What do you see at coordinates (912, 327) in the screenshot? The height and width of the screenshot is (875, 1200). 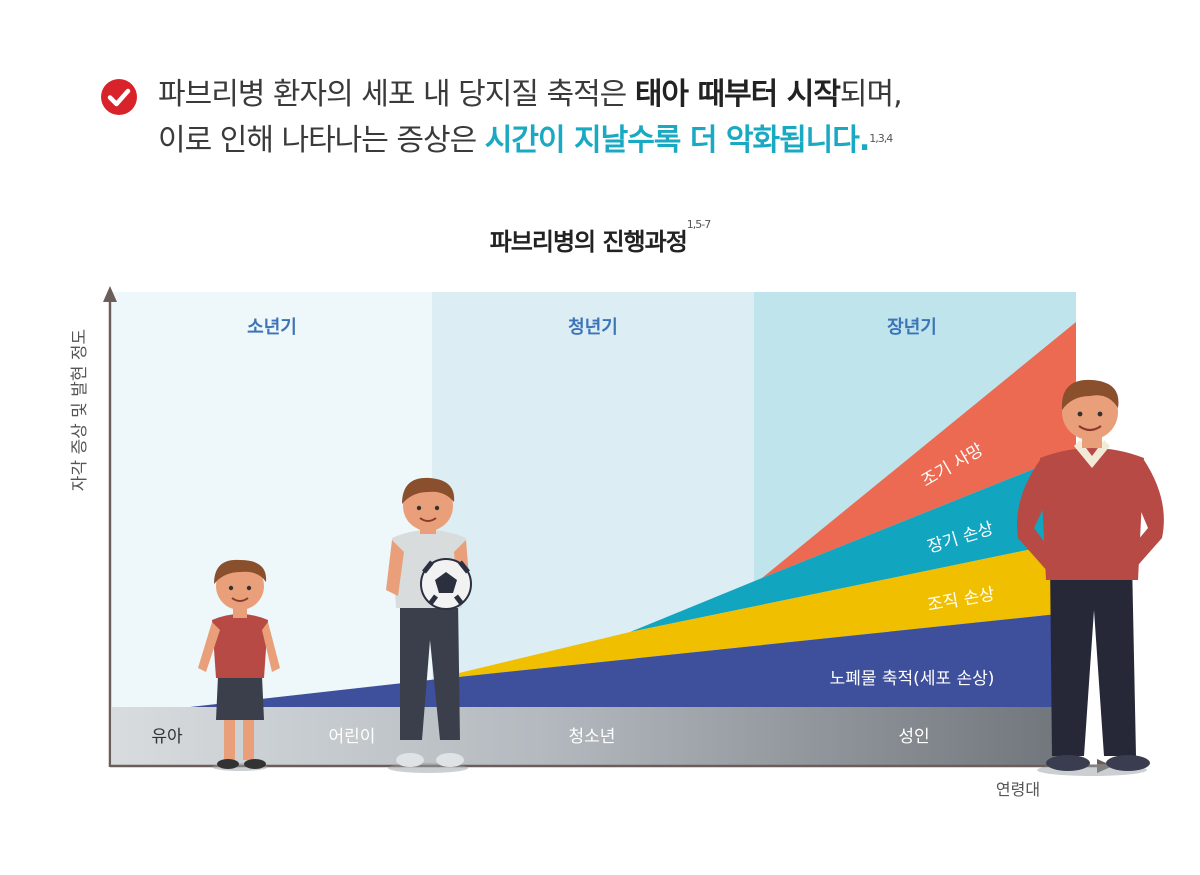 I see `phase-label-3: 장년기` at bounding box center [912, 327].